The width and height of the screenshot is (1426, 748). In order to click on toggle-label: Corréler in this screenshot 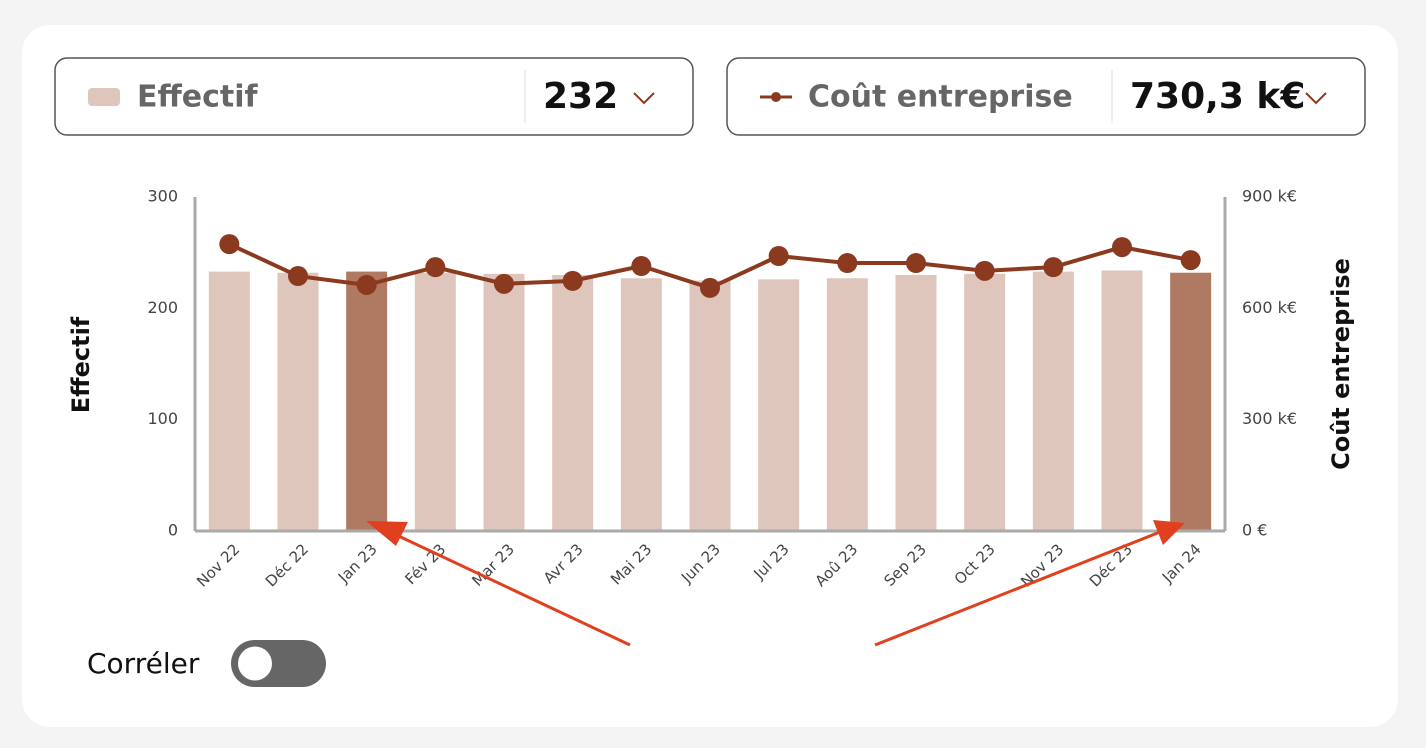, I will do `click(143, 663)`.